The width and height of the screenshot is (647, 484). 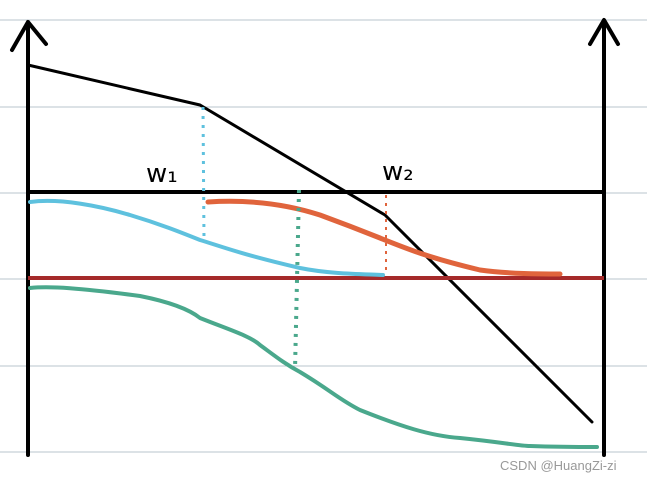 What do you see at coordinates (297, 280) in the screenshot?
I see `crossover-marker` at bounding box center [297, 280].